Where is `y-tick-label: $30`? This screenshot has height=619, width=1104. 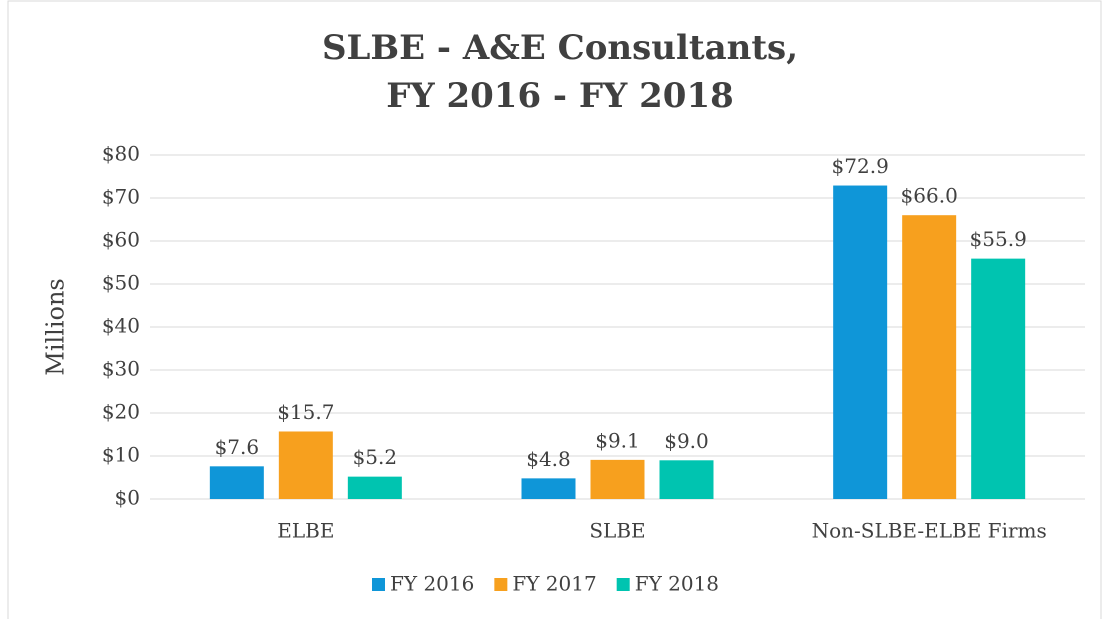
y-tick-label: $30 is located at coordinates (121, 369).